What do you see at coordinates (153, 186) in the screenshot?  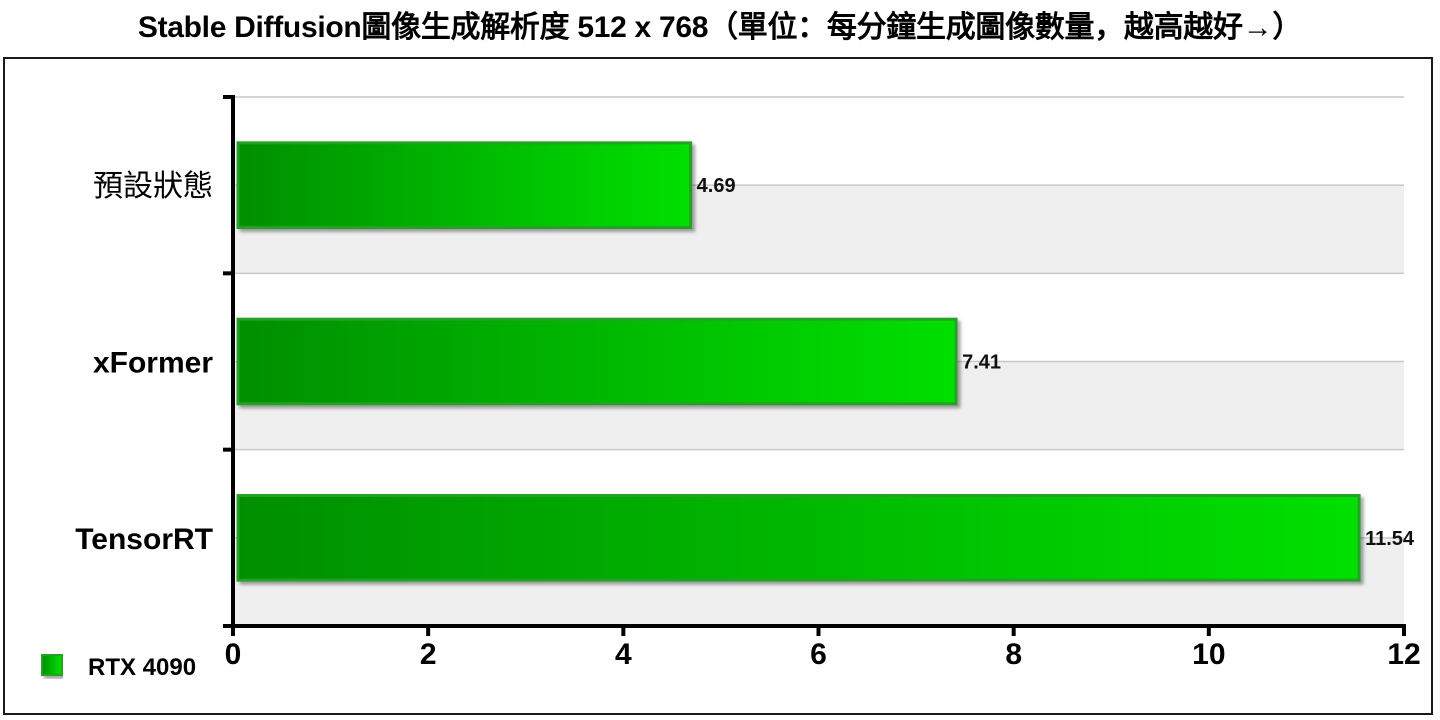 I see `category-label: 預設狀態` at bounding box center [153, 186].